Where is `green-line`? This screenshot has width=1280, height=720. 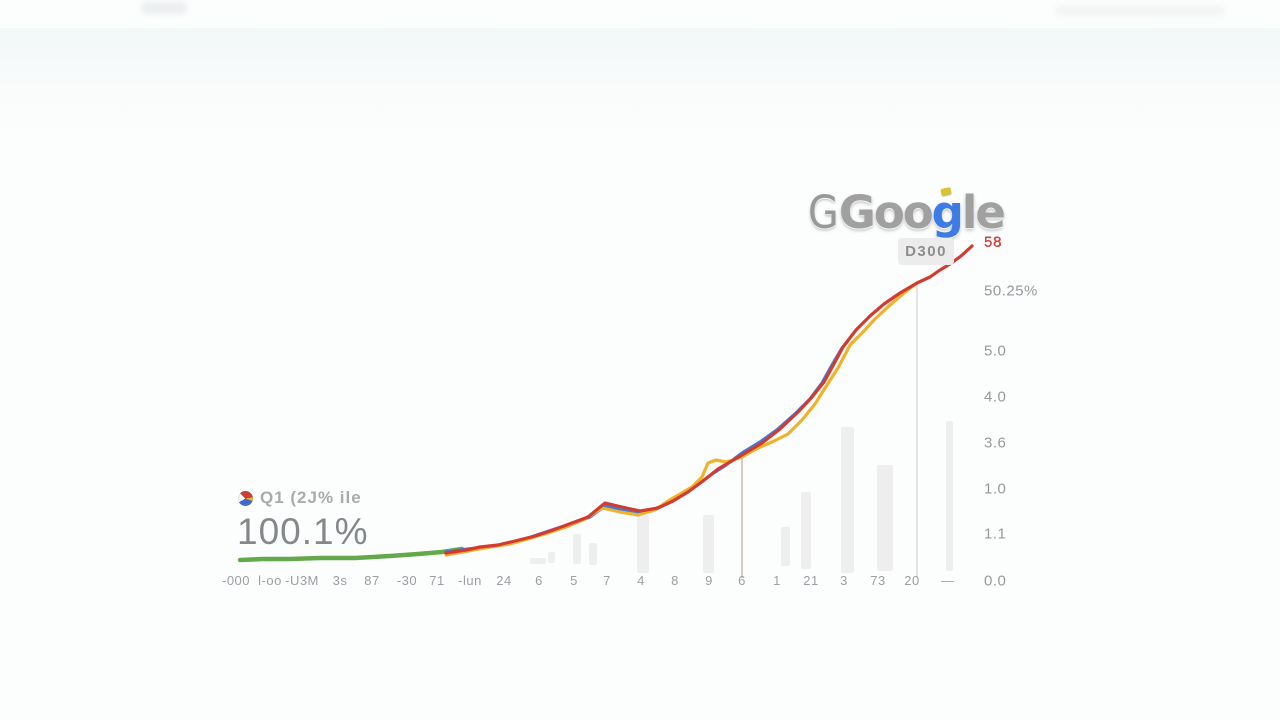
green-line is located at coordinates (351, 554).